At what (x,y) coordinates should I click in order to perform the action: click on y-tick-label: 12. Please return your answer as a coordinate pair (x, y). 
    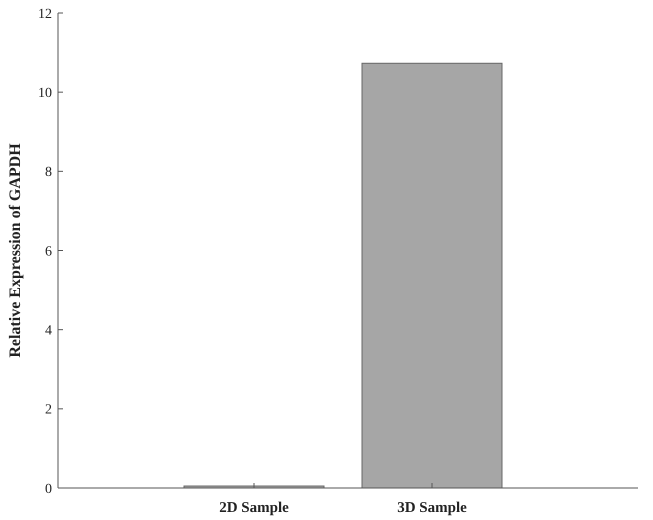
    Looking at the image, I should click on (45, 14).